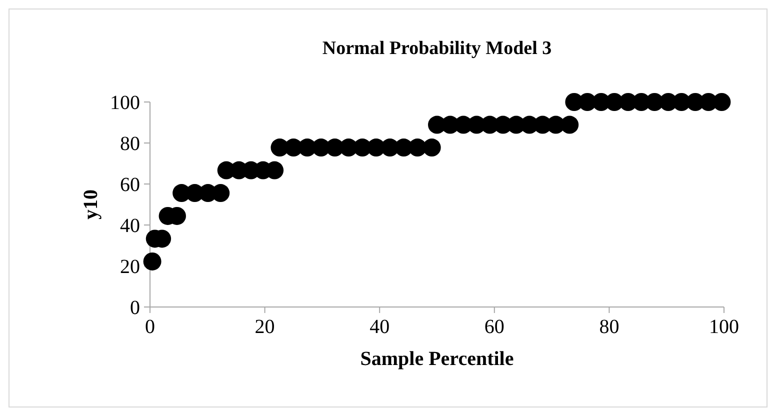 This screenshot has width=768, height=410. I want to click on chart-title: Normal Probability Model 3, so click(437, 48).